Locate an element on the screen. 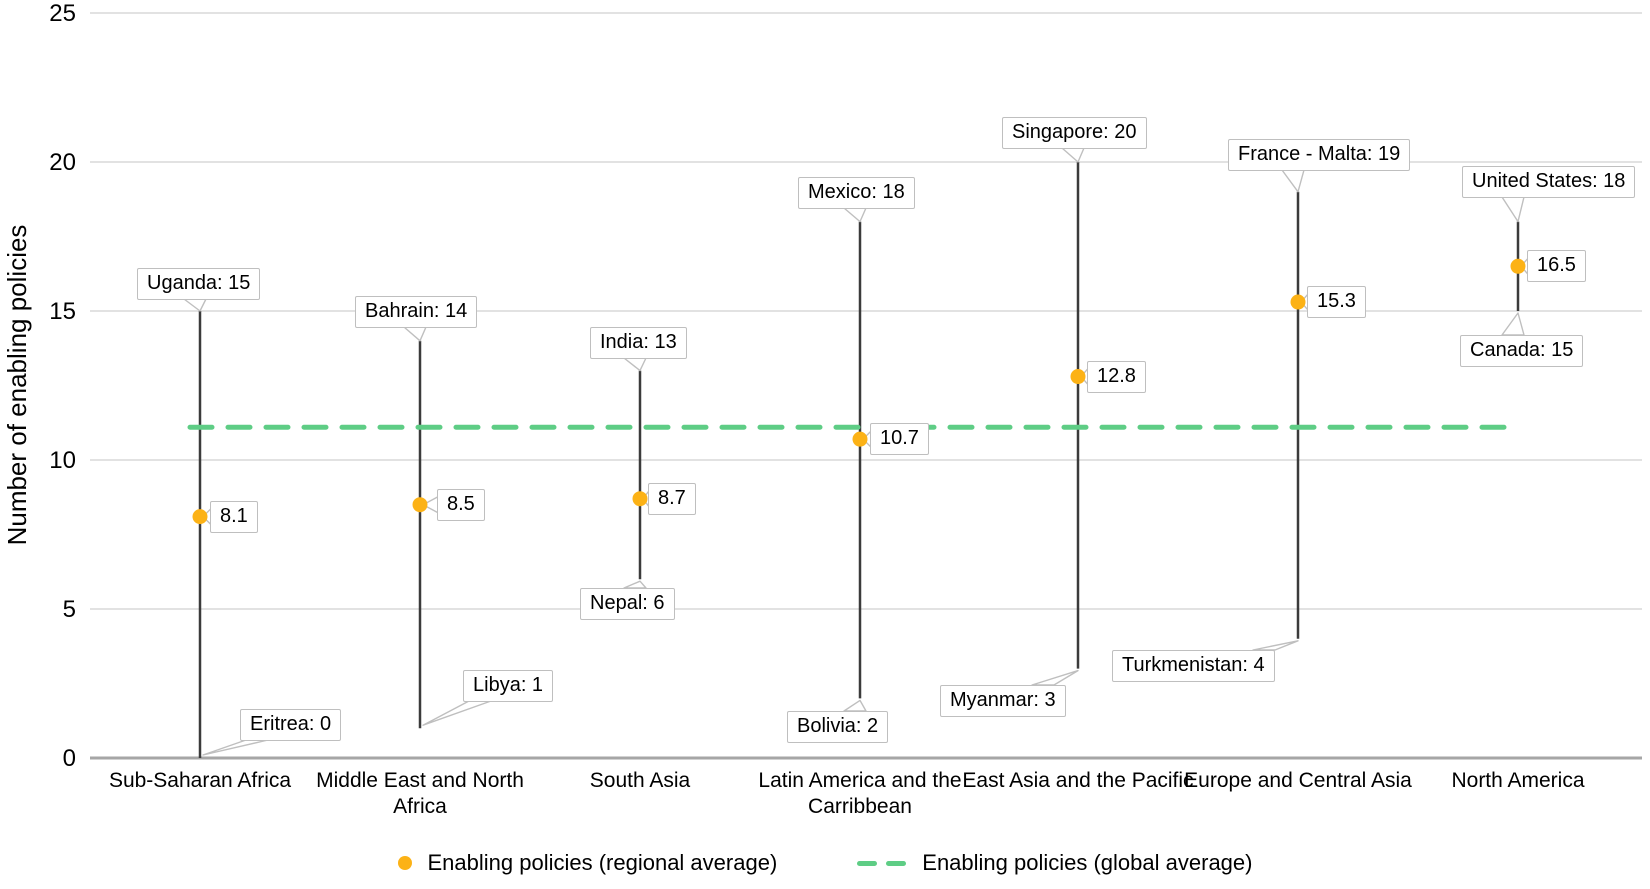  y-tick-label: 5 is located at coordinates (69, 609).